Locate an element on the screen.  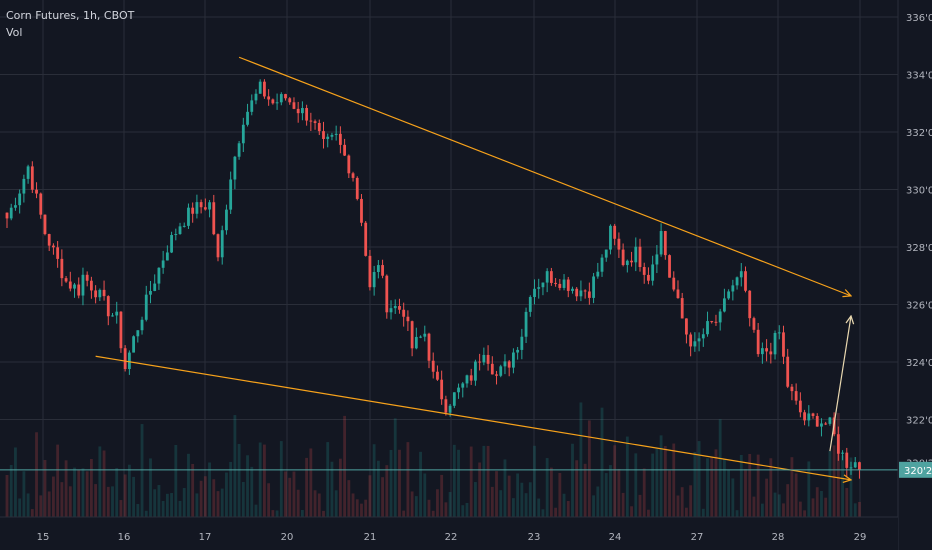
time-tick-label: 22 is located at coordinates (451, 537).